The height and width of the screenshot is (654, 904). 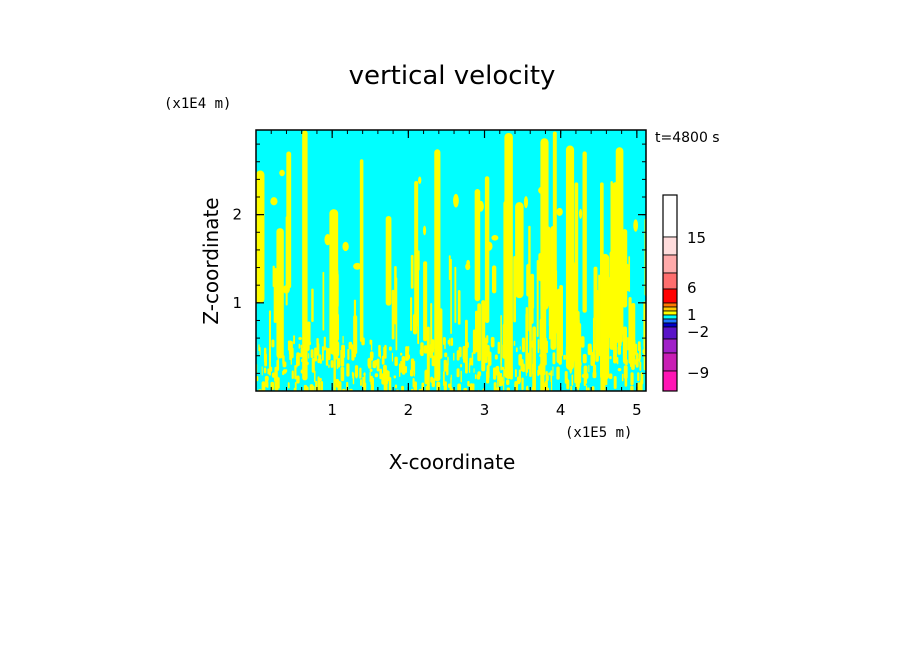 I want to click on x-tick-label: 1, so click(x=332, y=410).